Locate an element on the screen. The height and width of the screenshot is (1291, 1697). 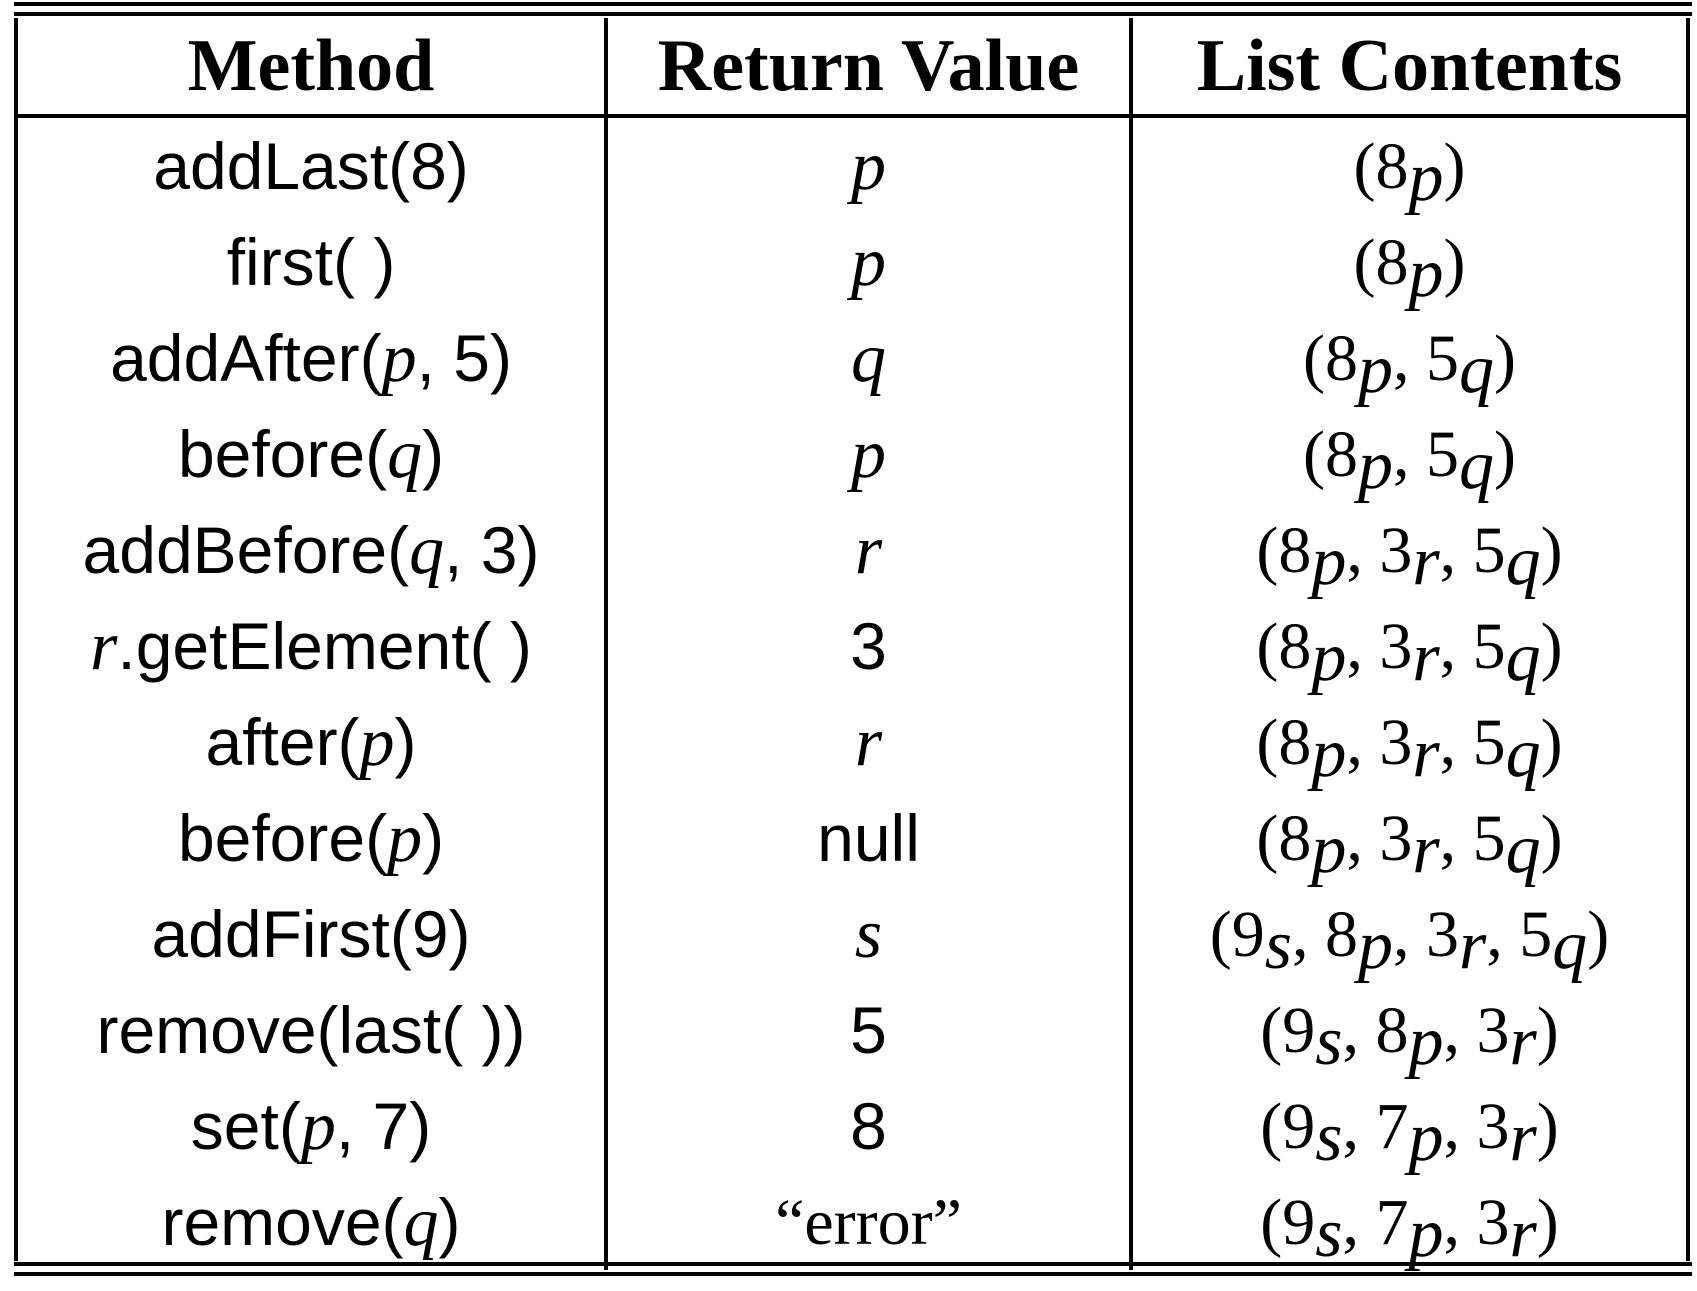
table-row: r.getElement( ) 3 (8p, 3r, 5q) is located at coordinates (852, 647).